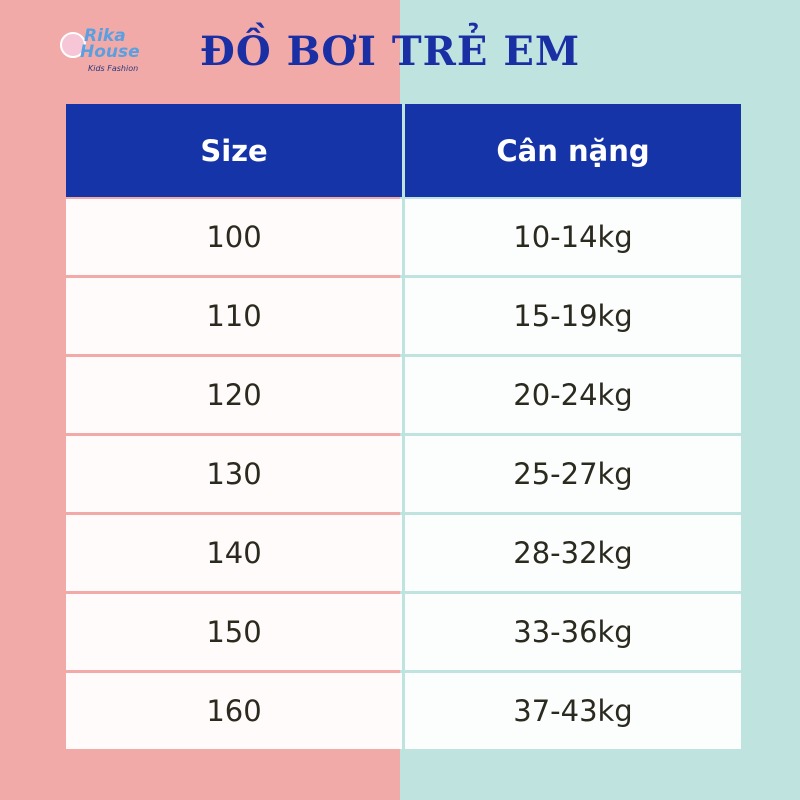  I want to click on table-cell: 10-14kg, so click(573, 237).